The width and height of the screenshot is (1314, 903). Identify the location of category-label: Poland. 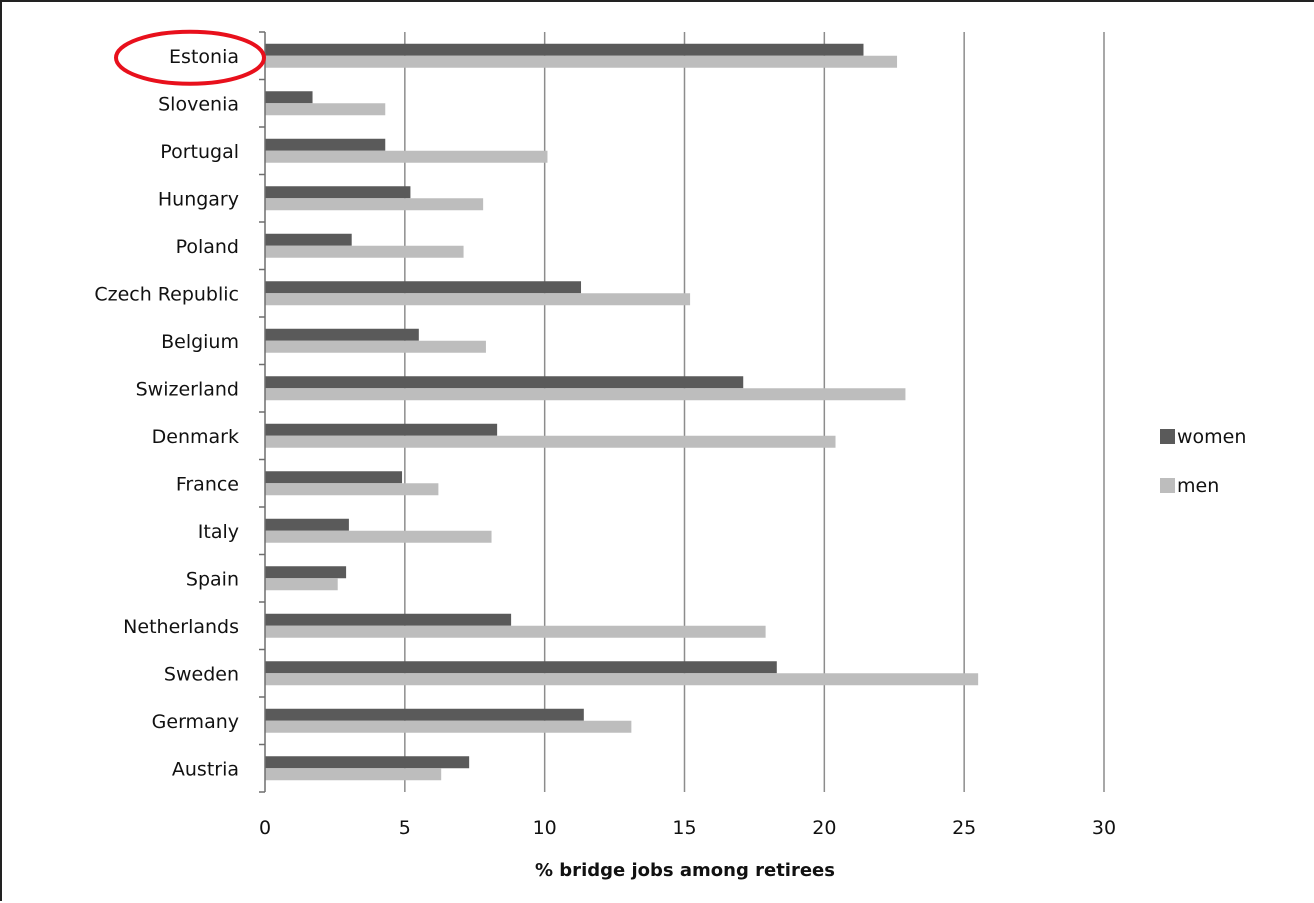
(207, 247).